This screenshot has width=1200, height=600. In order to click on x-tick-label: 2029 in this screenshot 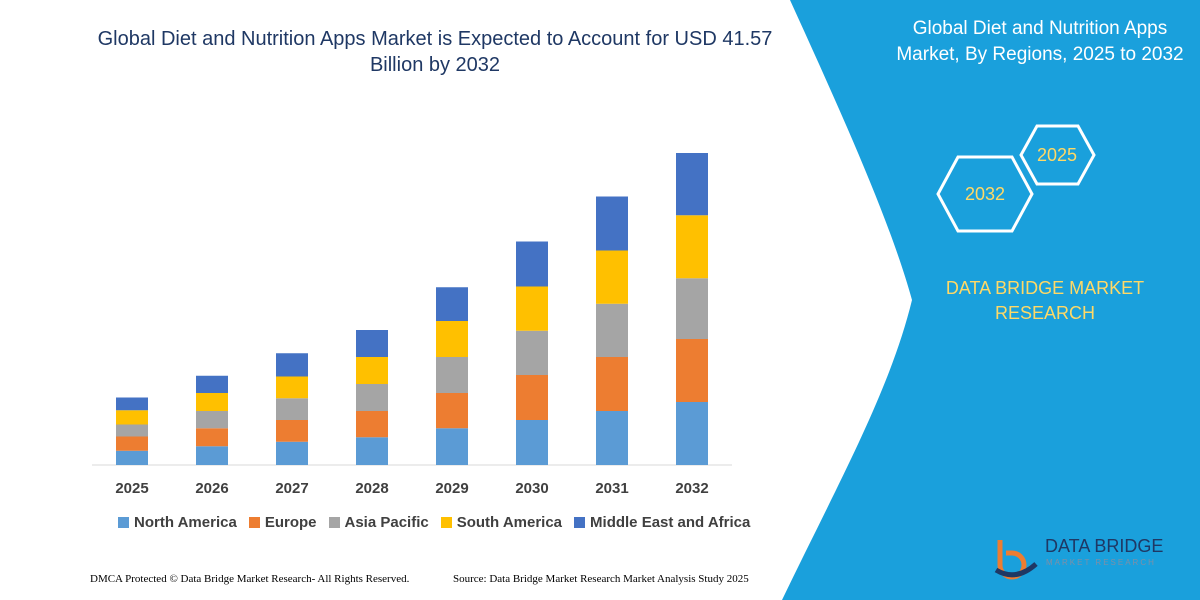, I will do `click(451, 488)`.